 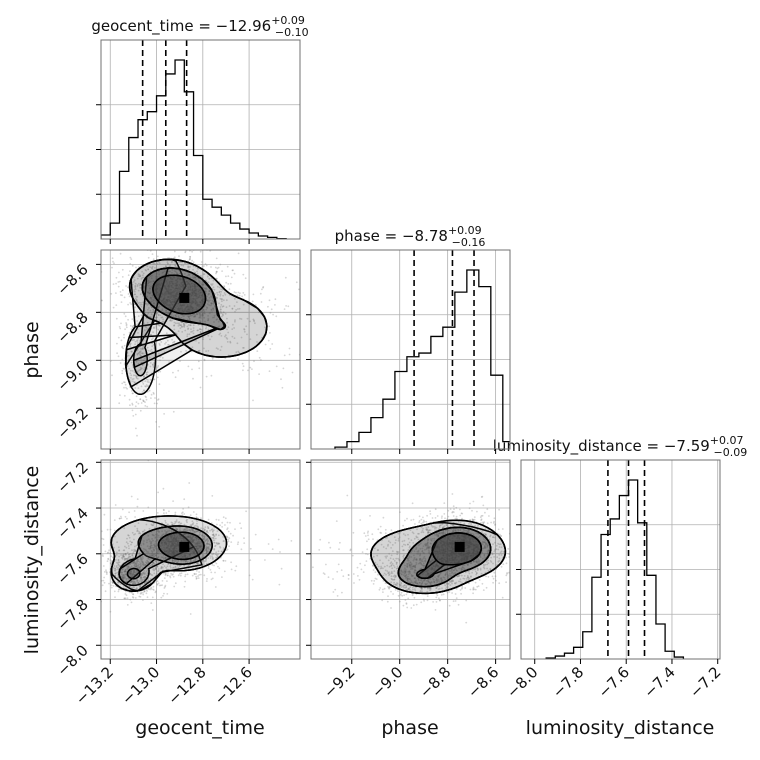 What do you see at coordinates (184, 546) in the screenshot?
I see `density-peak` at bounding box center [184, 546].